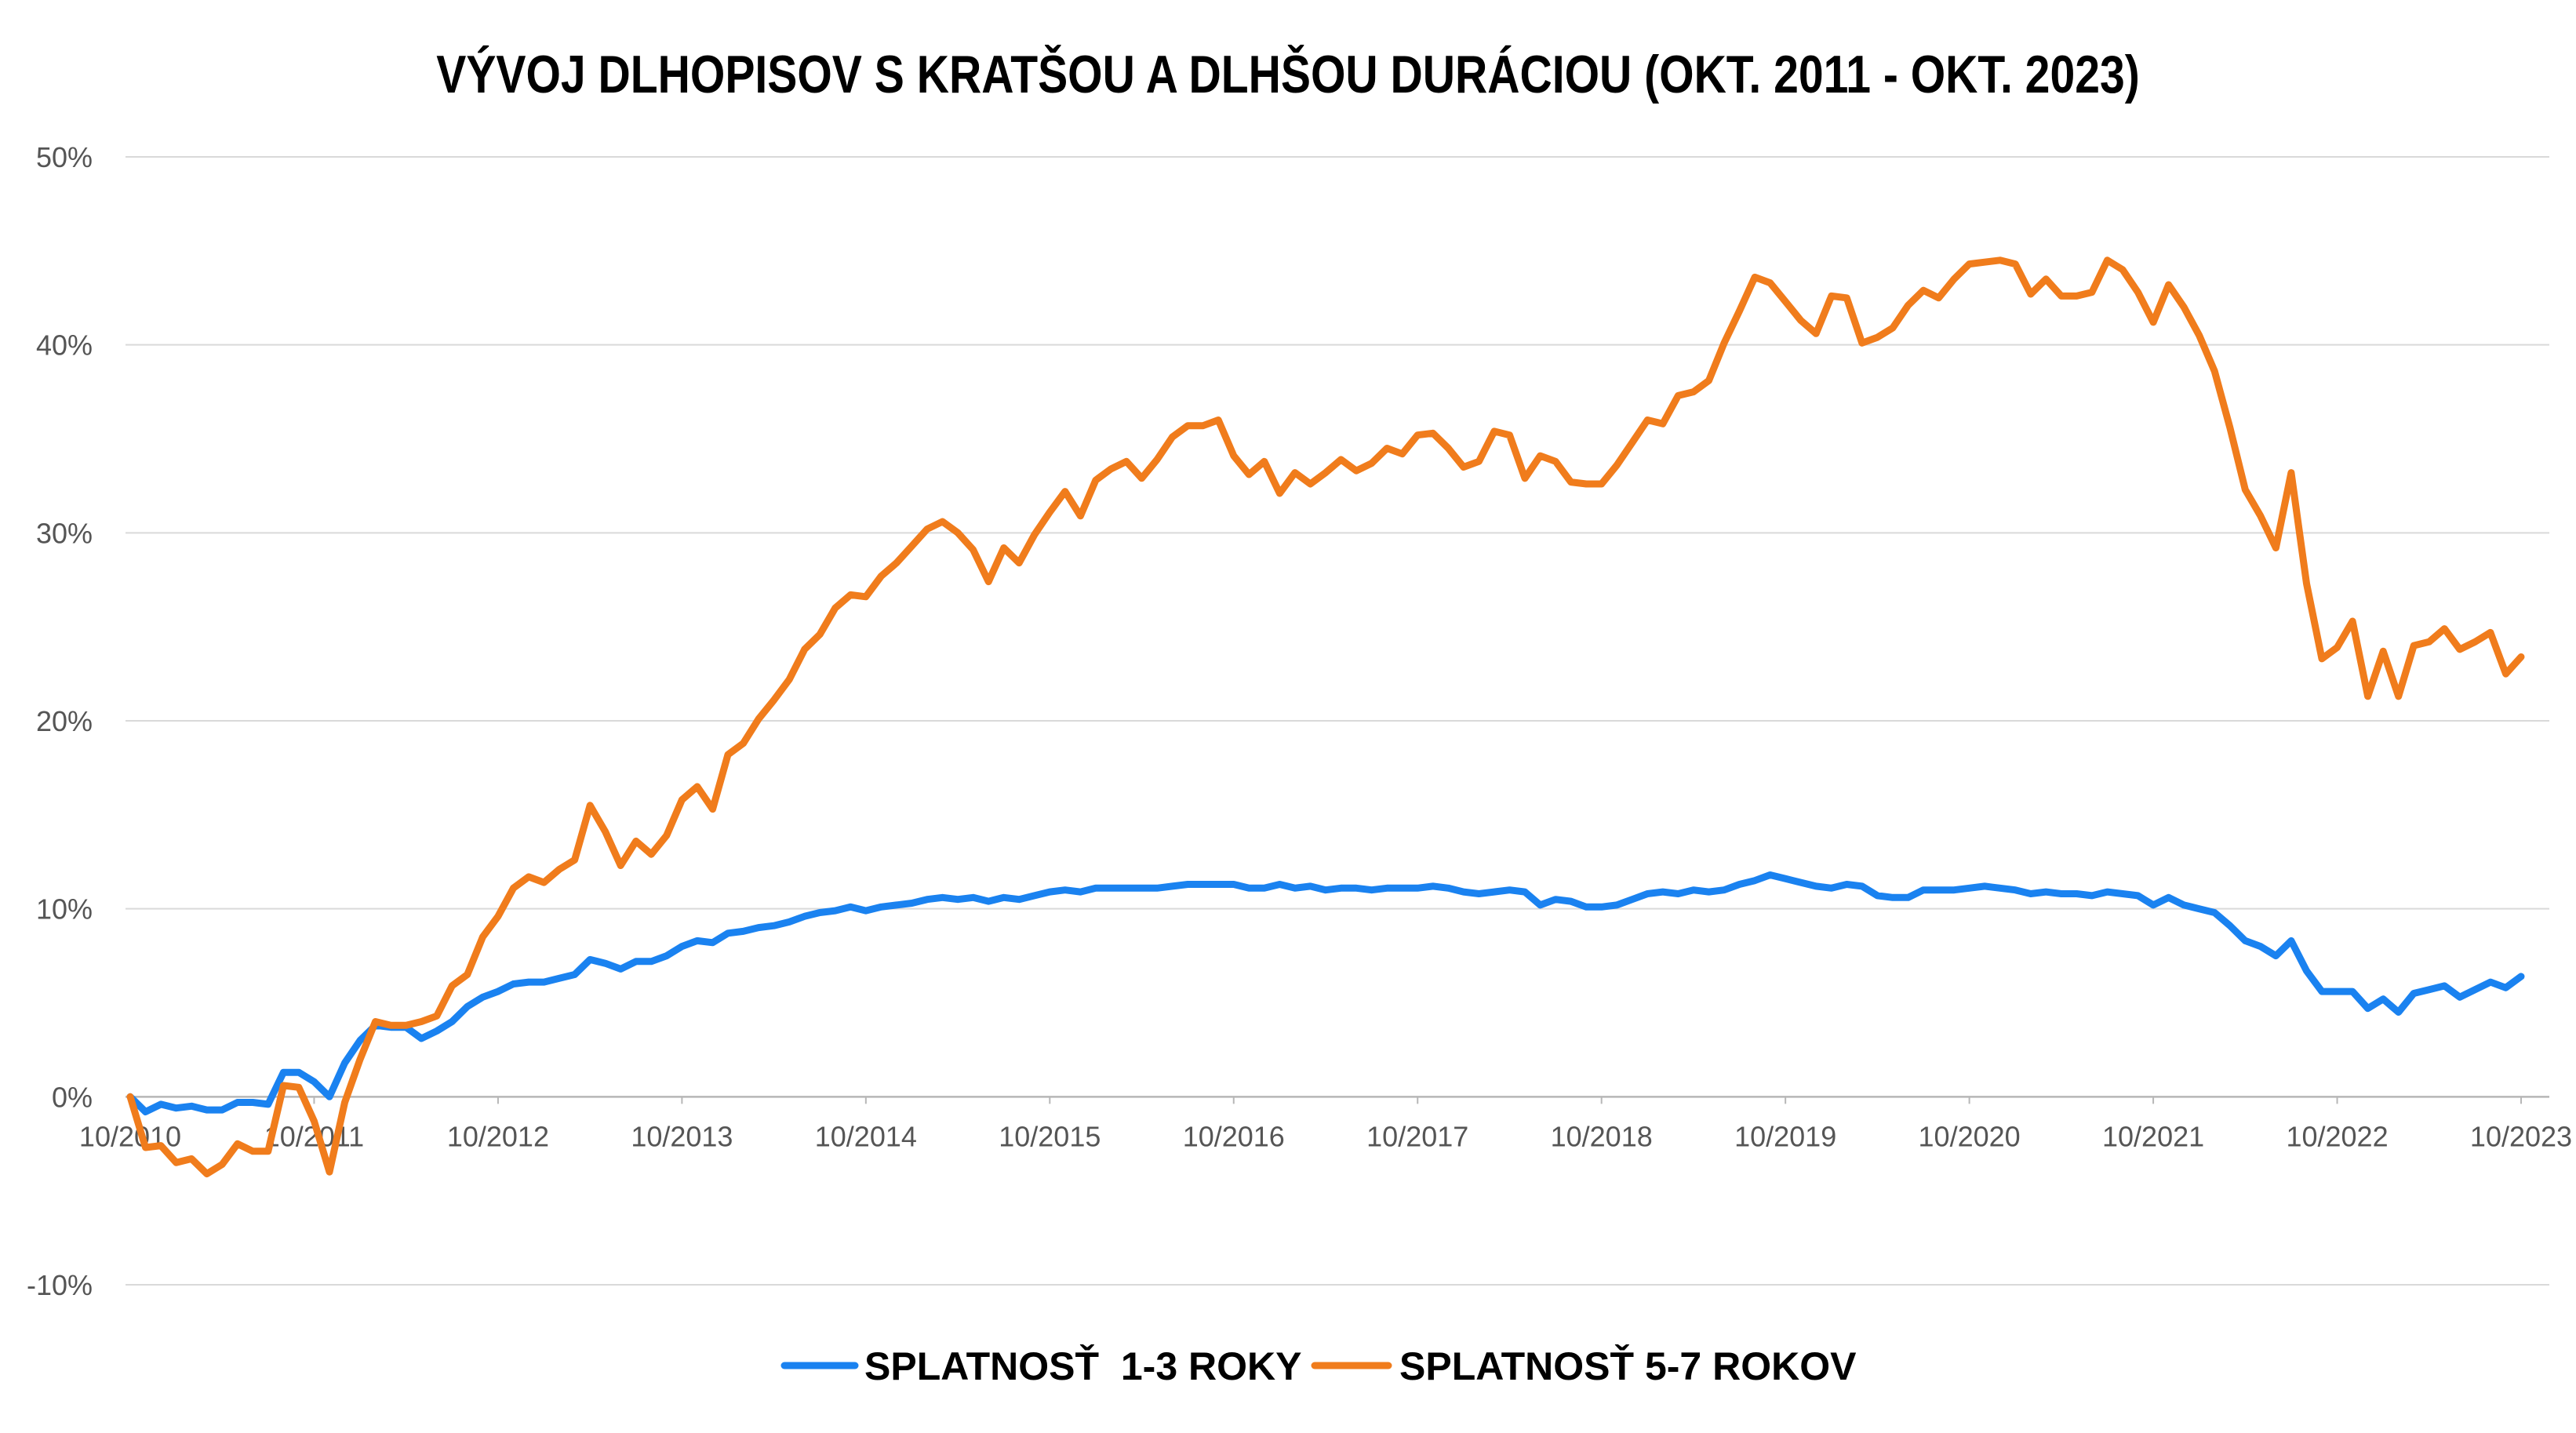  What do you see at coordinates (1602, 1136) in the screenshot?
I see `x-tick-label: 10/2018` at bounding box center [1602, 1136].